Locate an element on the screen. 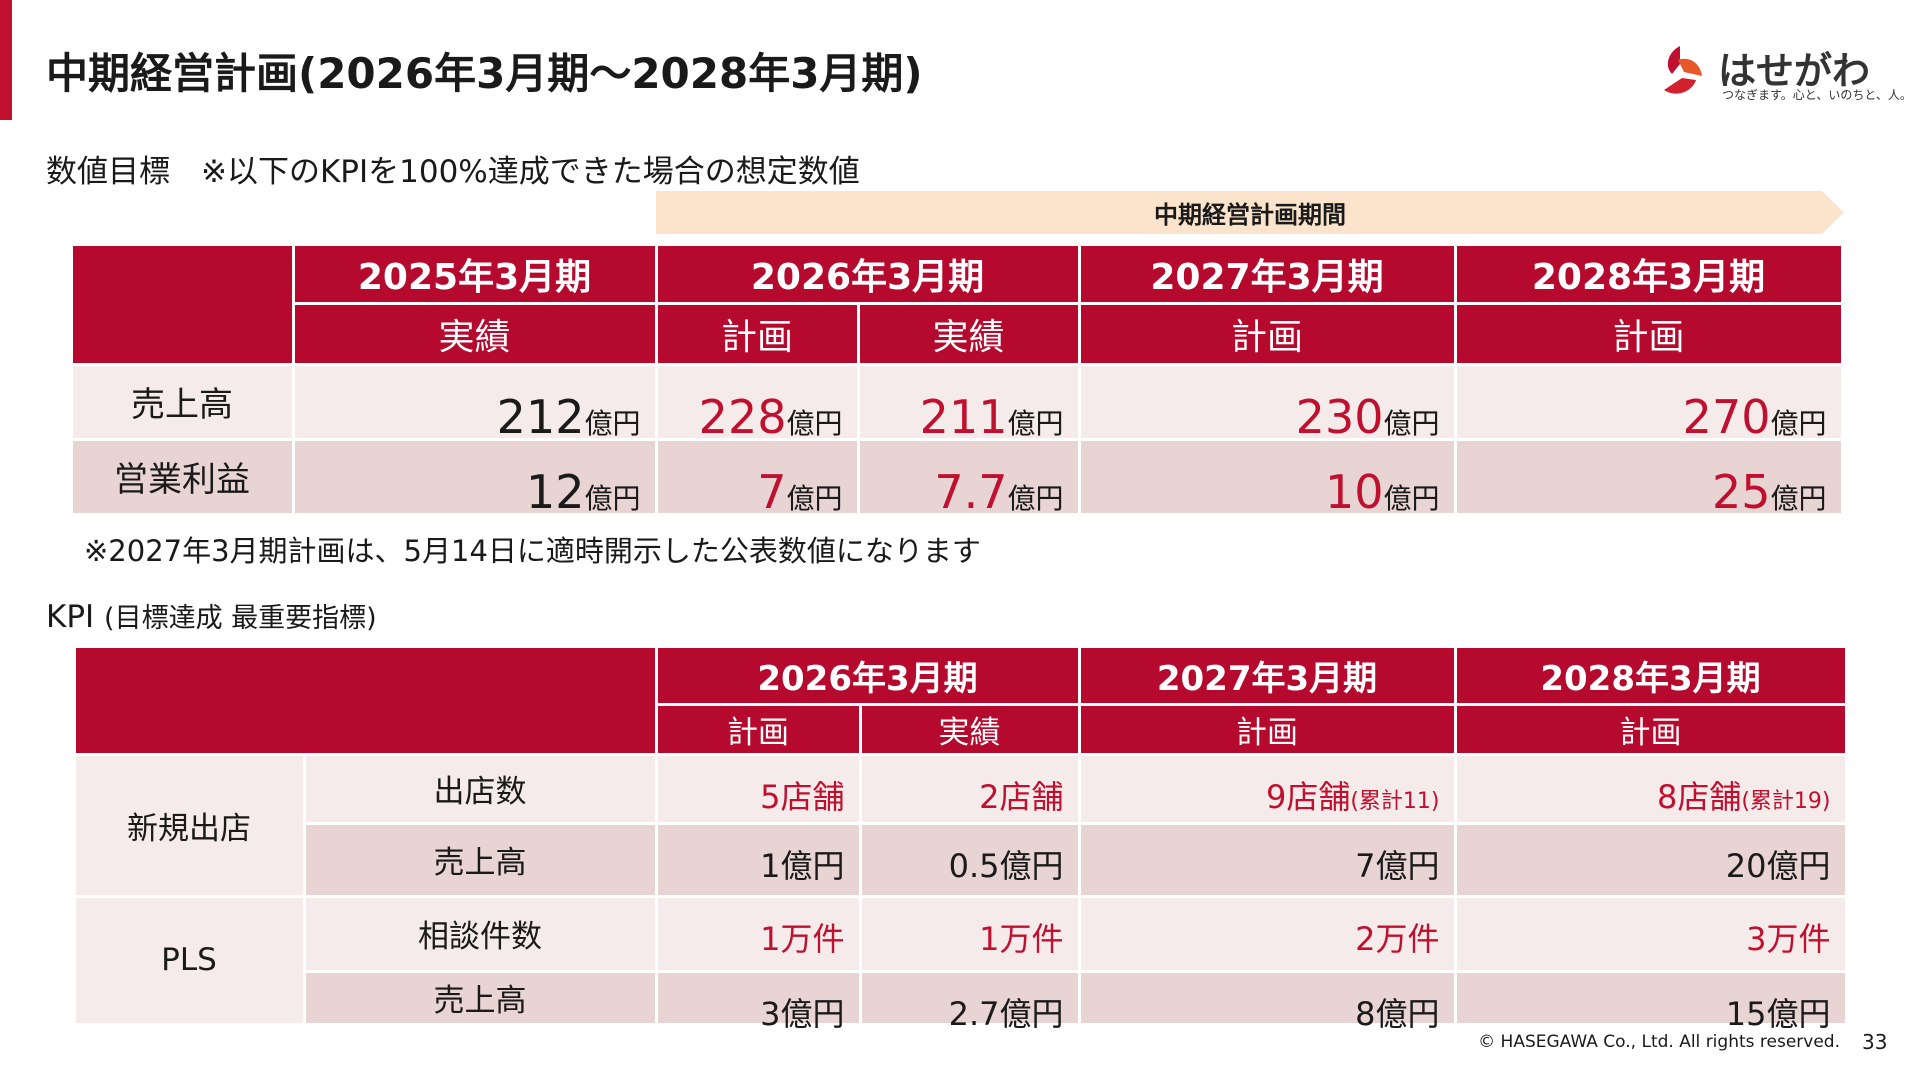 The width and height of the screenshot is (1920, 1080). value: 3億円 is located at coordinates (802, 1013).